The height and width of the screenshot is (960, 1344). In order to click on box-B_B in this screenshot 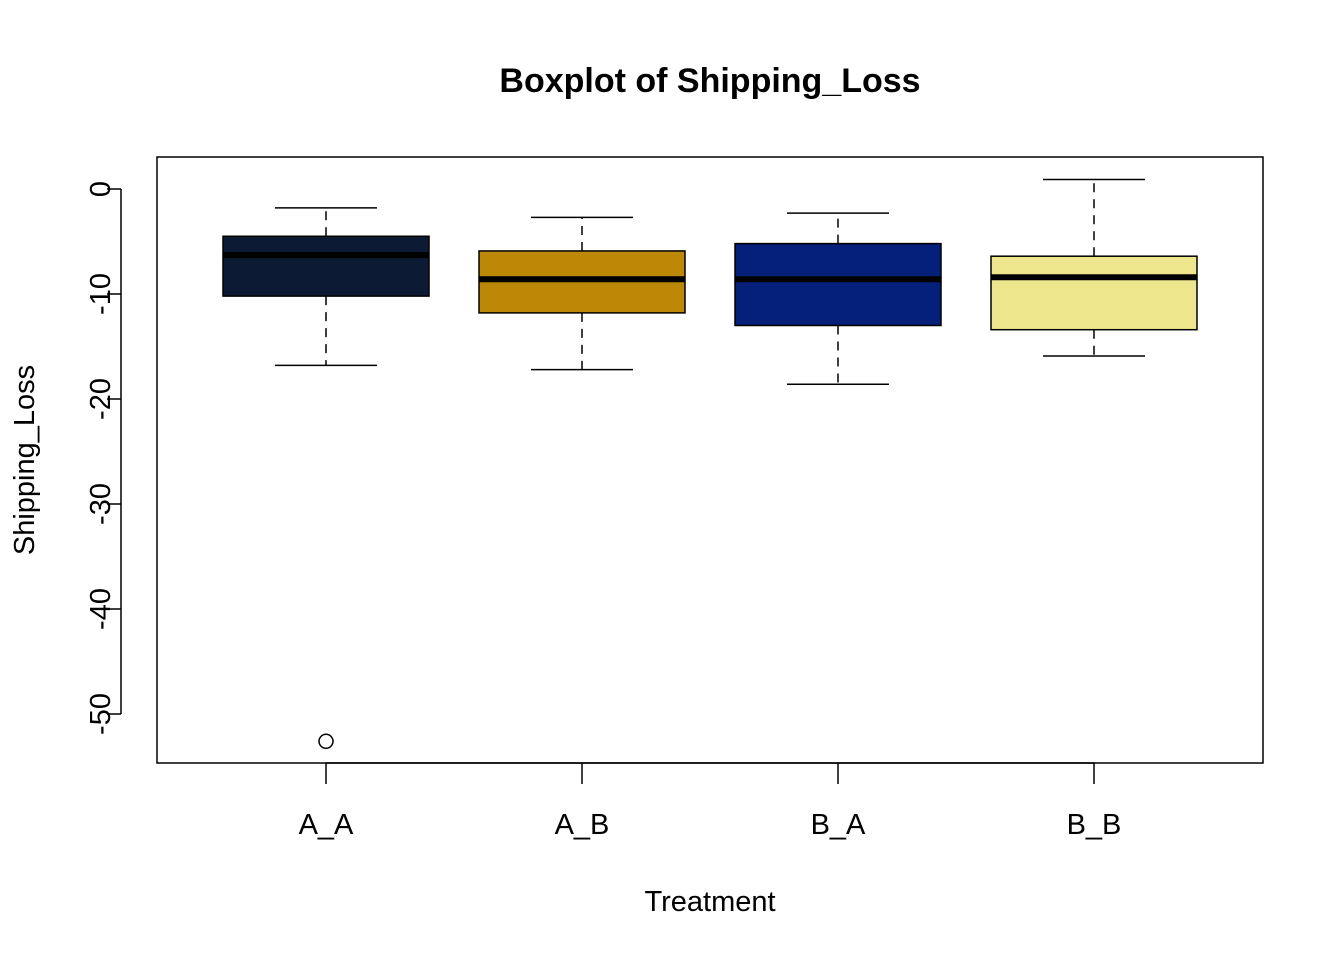, I will do `click(1094, 267)`.